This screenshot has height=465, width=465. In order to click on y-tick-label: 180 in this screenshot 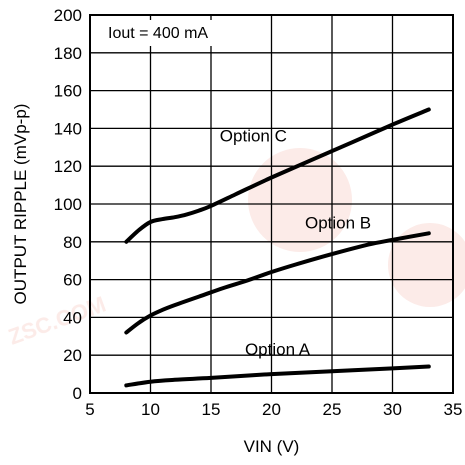, I will do `click(68, 53)`.